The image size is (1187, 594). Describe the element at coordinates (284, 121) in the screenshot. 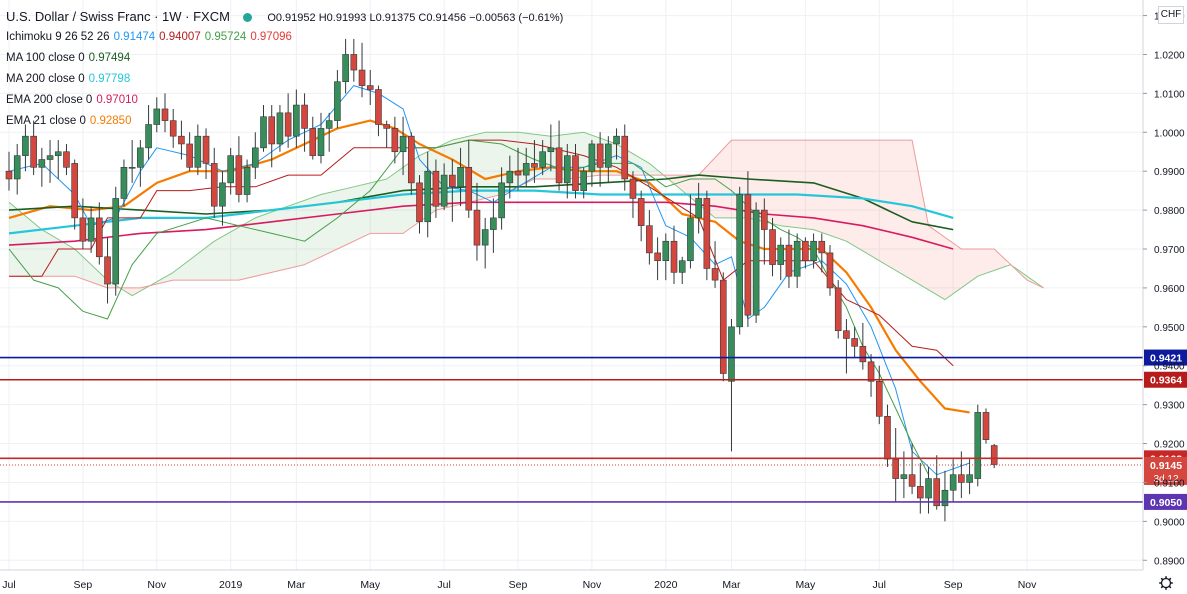

I see `indicator-row: EMA 21 close 0 0.92850` at that location.